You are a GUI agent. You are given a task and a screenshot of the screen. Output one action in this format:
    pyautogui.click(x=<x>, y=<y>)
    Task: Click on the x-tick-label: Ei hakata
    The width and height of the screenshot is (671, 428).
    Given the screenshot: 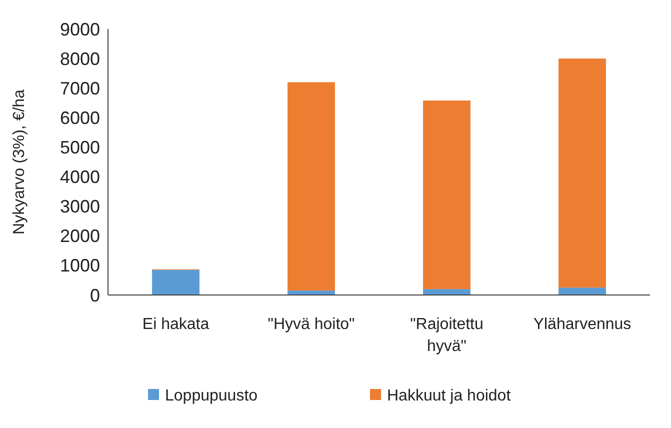 What is the action you would take?
    pyautogui.click(x=176, y=324)
    